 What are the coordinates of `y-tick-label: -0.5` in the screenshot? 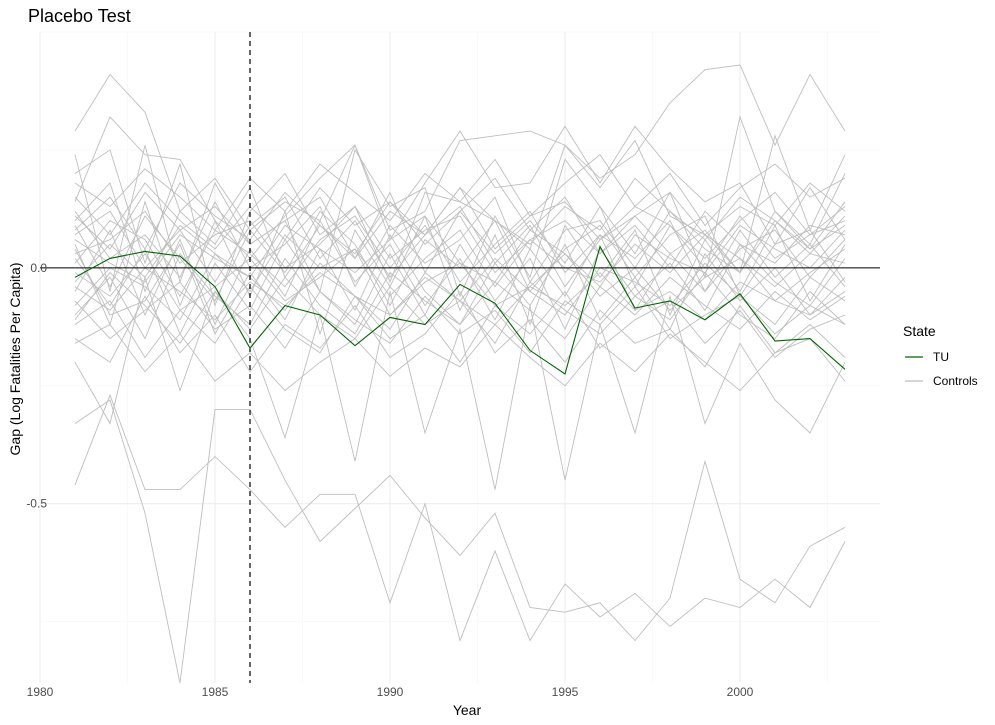 It's located at (36, 504).